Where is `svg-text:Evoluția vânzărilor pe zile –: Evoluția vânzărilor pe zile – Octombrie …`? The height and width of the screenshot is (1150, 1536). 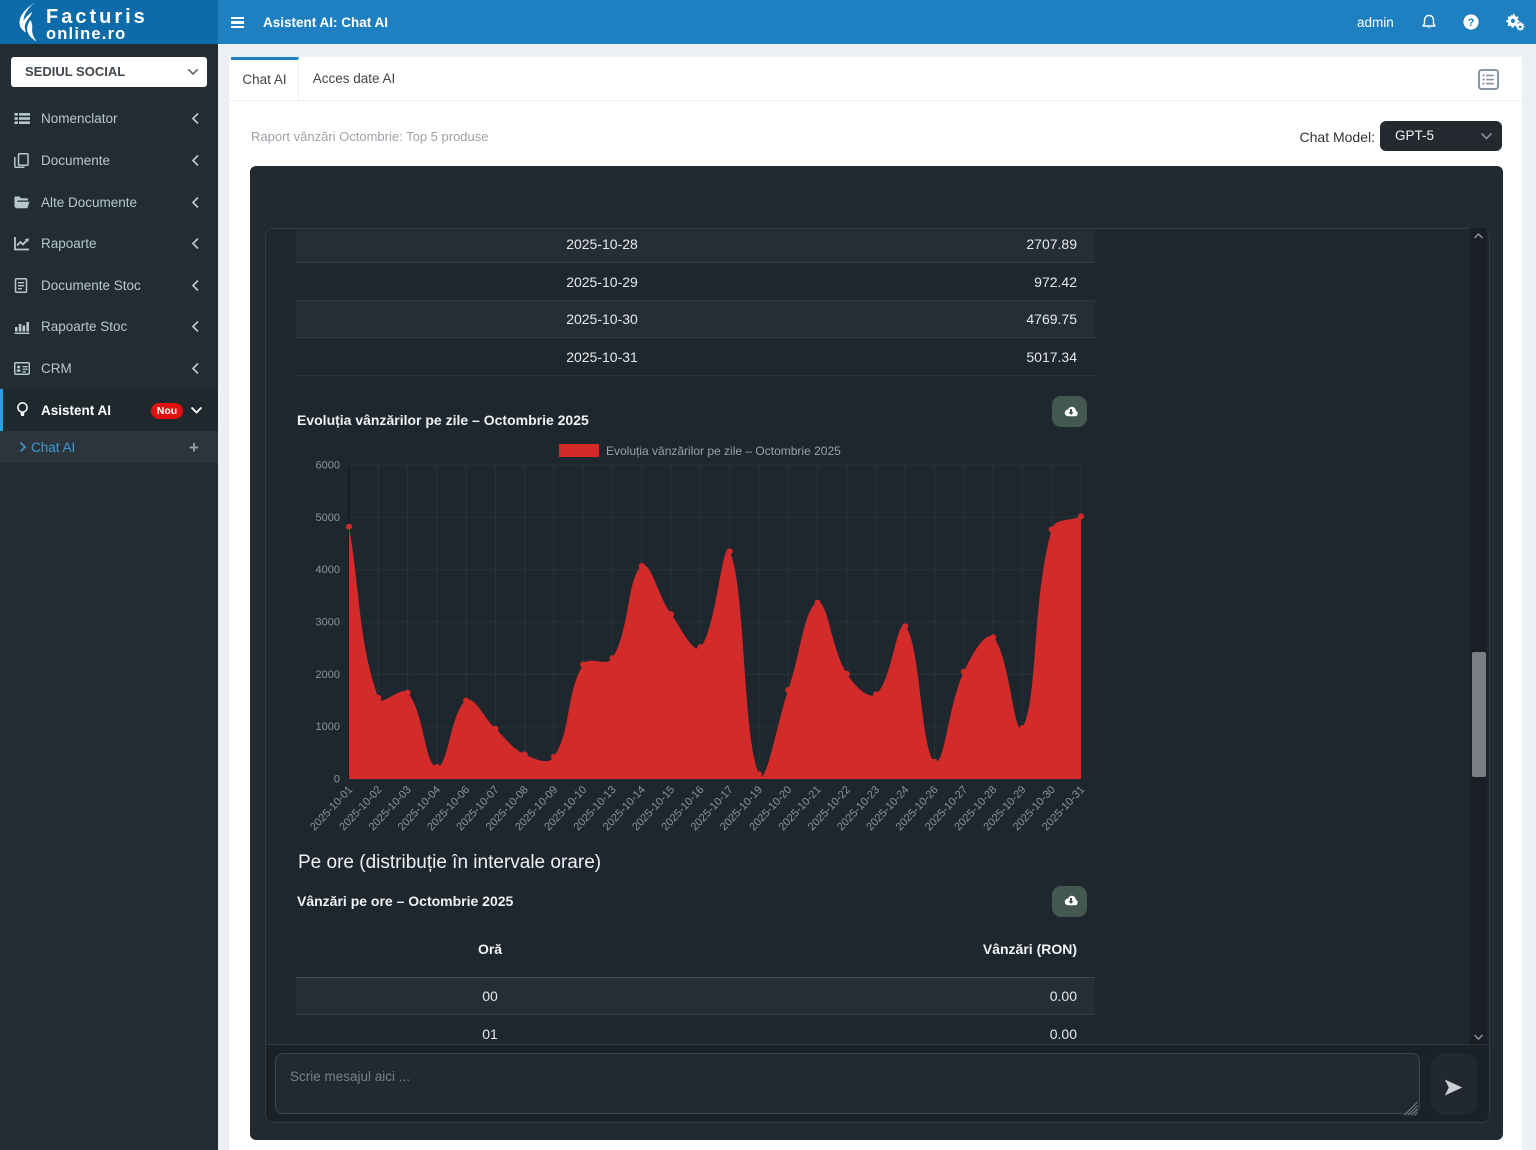
svg-text:Evoluția vânzărilor pe zile –: Evoluția vânzărilor pe zile – Octombrie … is located at coordinates (723, 451).